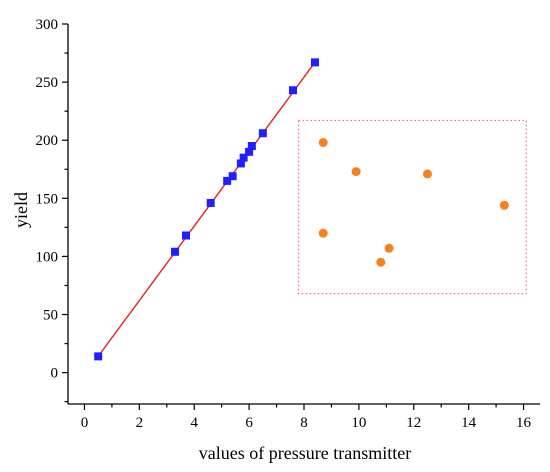 The width and height of the screenshot is (550, 472). Describe the element at coordinates (55, 374) in the screenshot. I see `y-tick-label: 0` at that location.